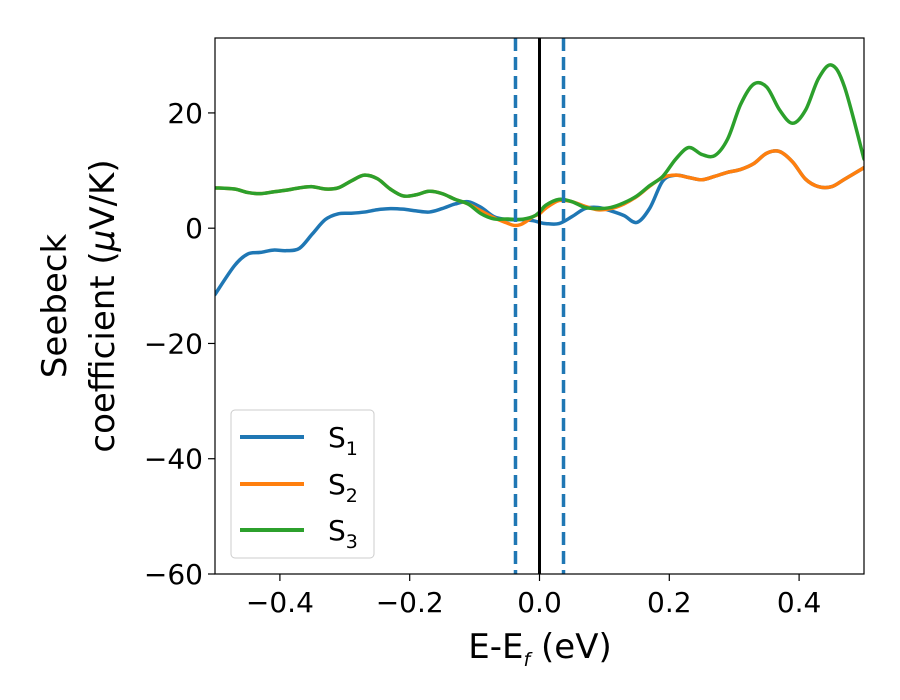  Describe the element at coordinates (103, 305) in the screenshot. I see `y-axis-label-line2: coefficient (μV/K)` at that location.